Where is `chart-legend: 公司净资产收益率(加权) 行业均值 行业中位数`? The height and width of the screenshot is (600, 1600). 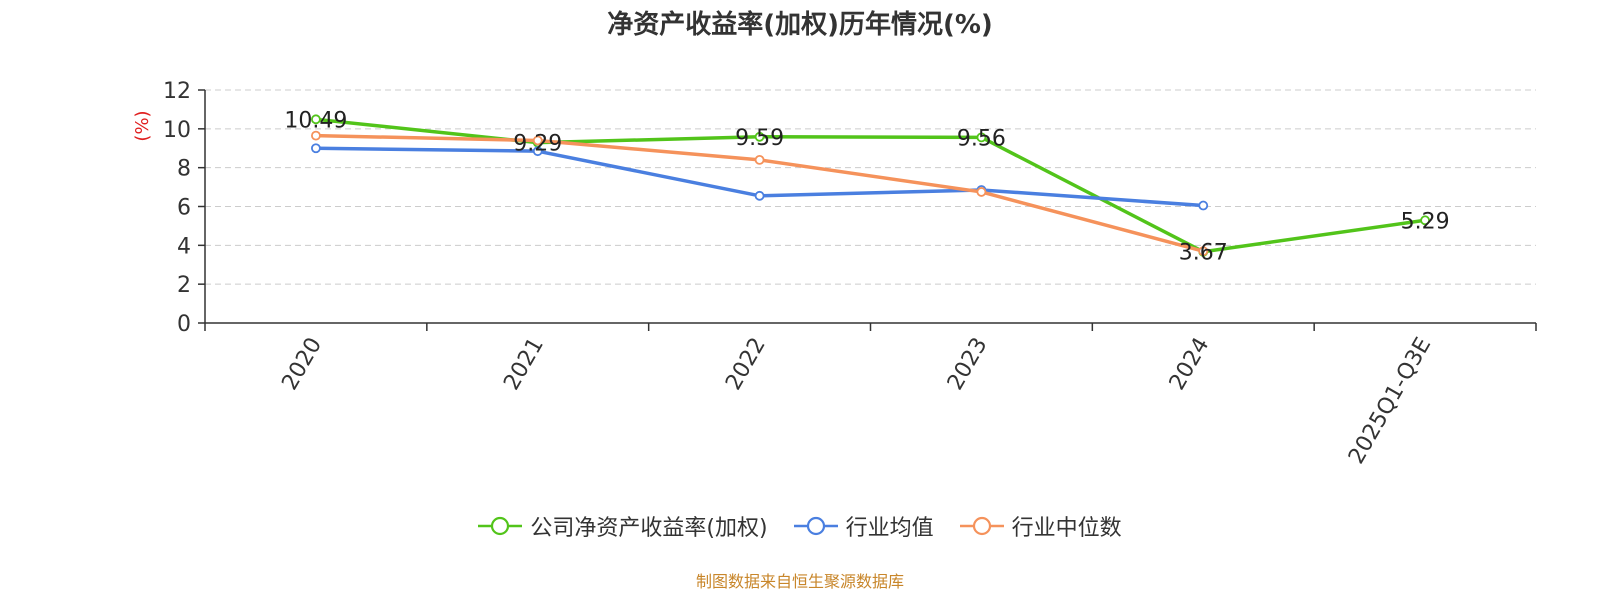
chart-legend: 公司净资产收益率(加权) 行业均值 行业中位数 is located at coordinates (800, 526).